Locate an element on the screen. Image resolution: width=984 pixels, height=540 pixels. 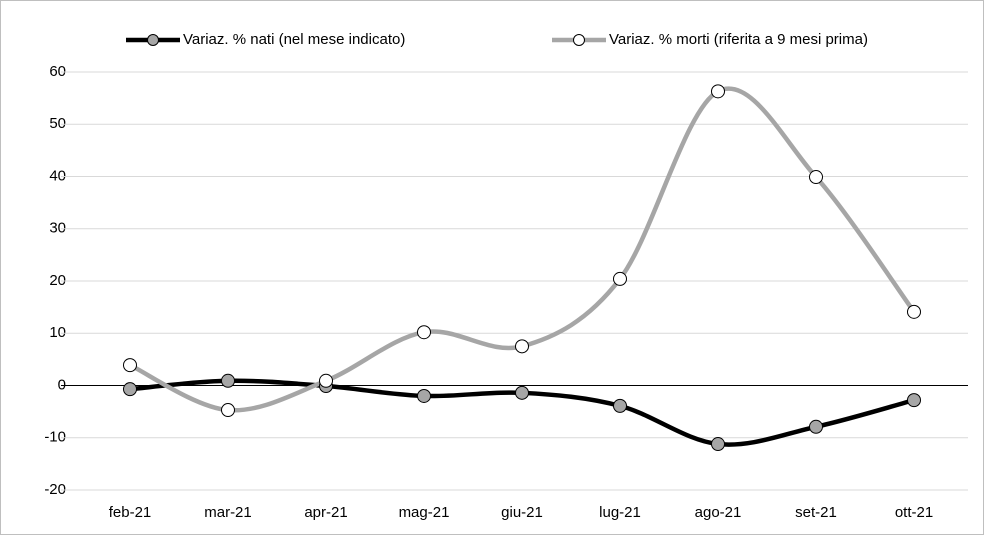
y-tick-label: -10 is located at coordinates (55, 437).